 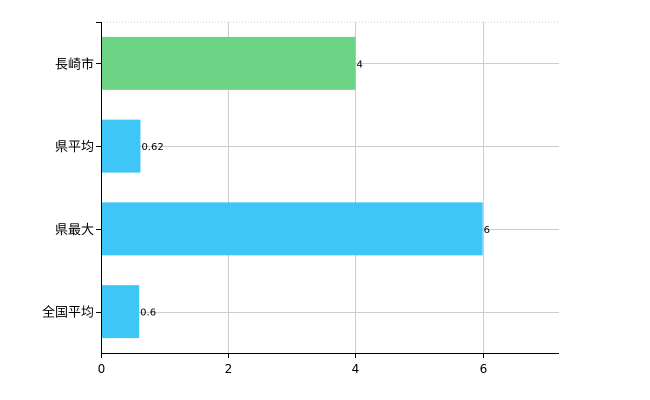 What do you see at coordinates (148, 313) in the screenshot?
I see `data-label: 0.6` at bounding box center [148, 313].